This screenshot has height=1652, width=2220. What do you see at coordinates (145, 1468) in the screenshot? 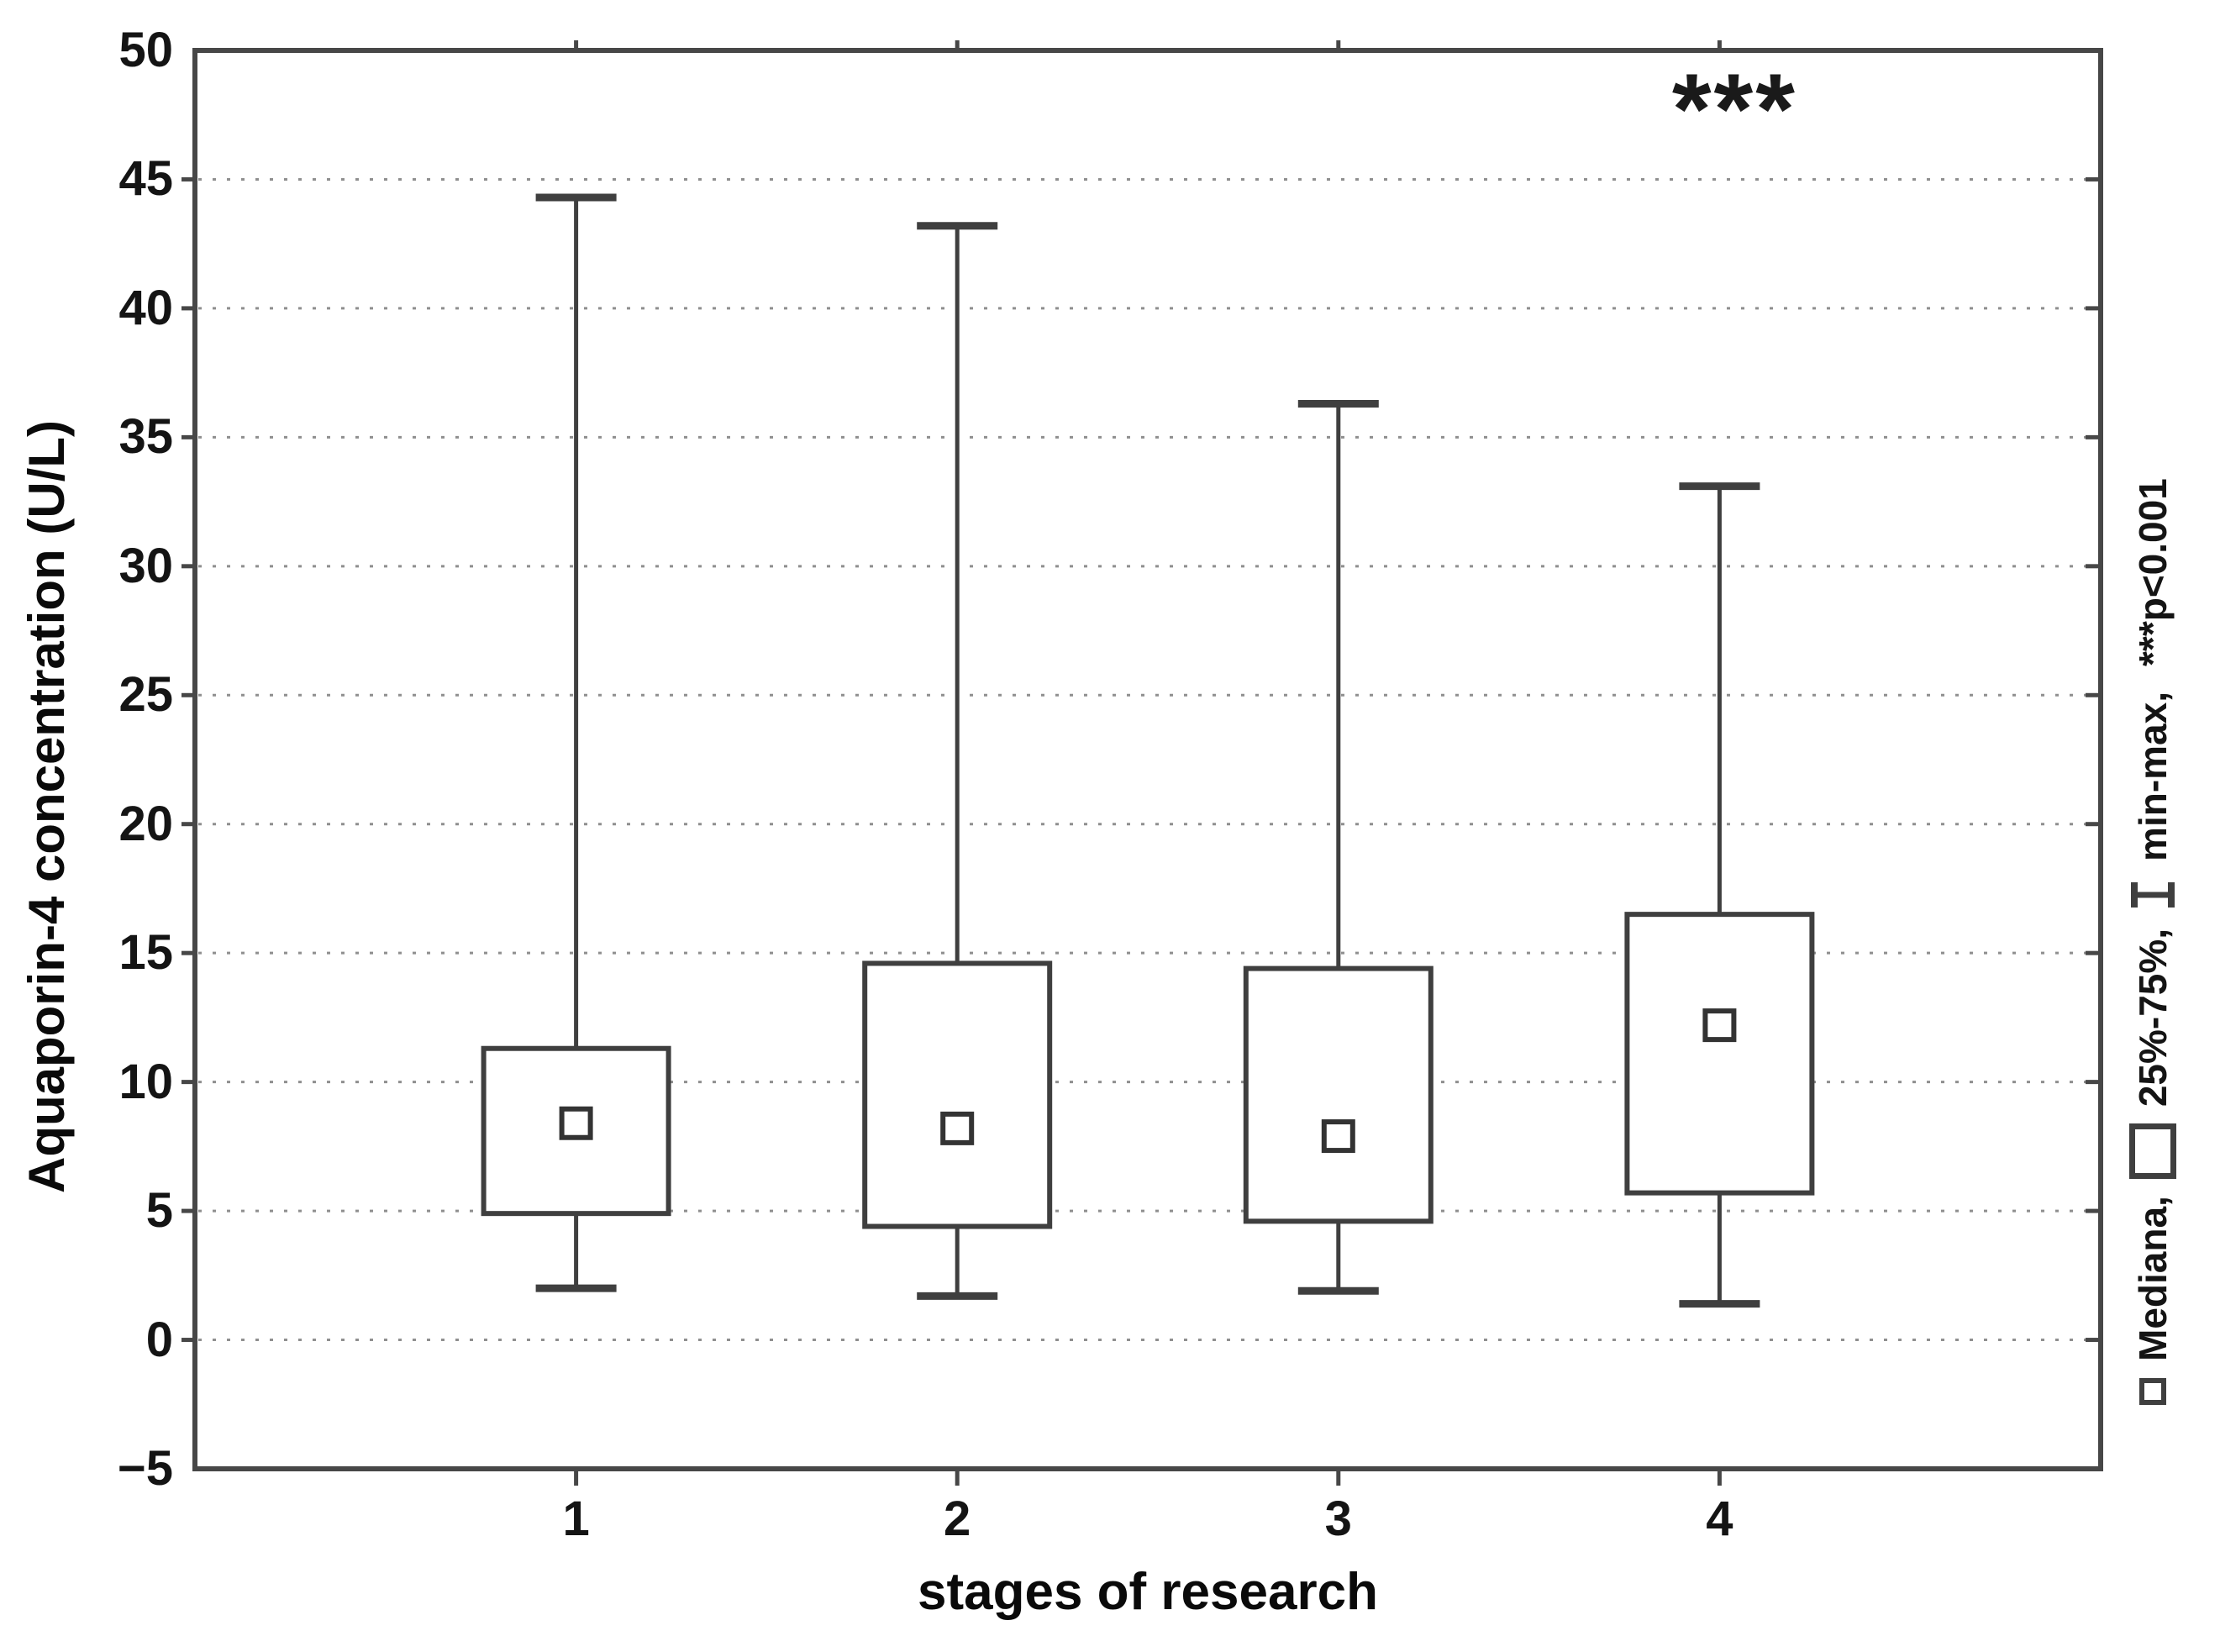
I see `y-tick-label: −5` at bounding box center [145, 1468].